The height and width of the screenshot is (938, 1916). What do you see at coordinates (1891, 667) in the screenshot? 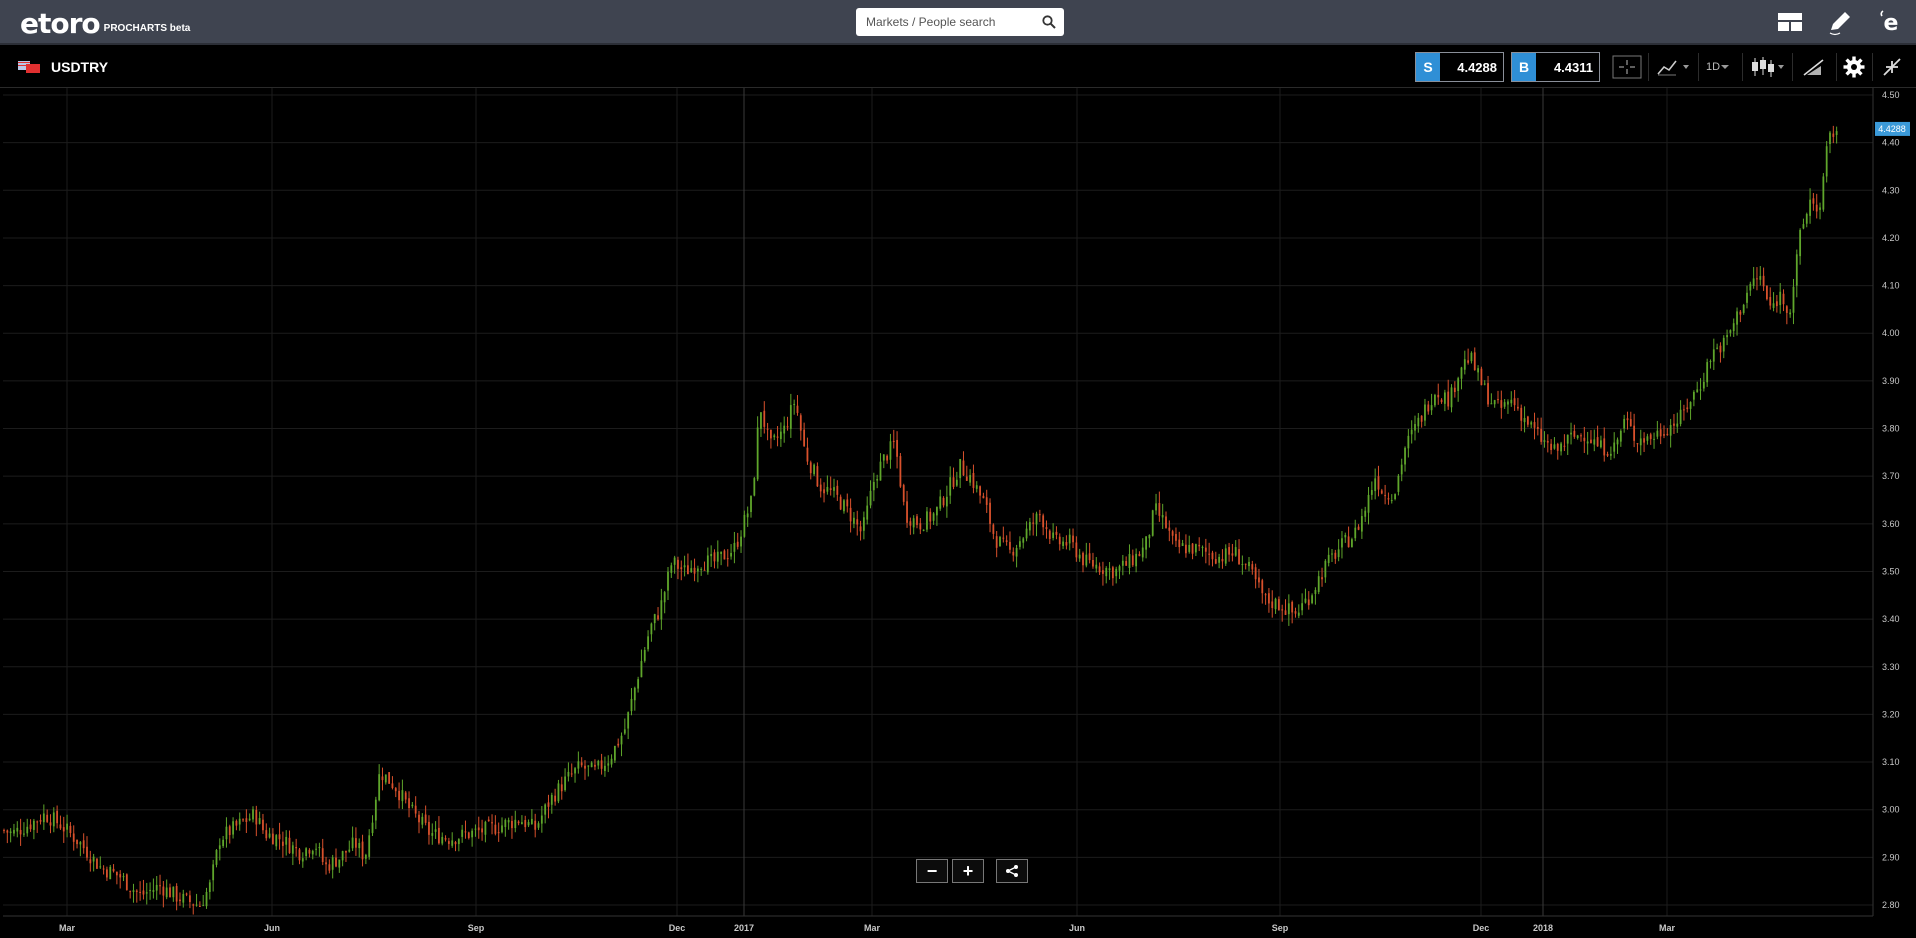
I see `price-tick-label: 3.30` at bounding box center [1891, 667].